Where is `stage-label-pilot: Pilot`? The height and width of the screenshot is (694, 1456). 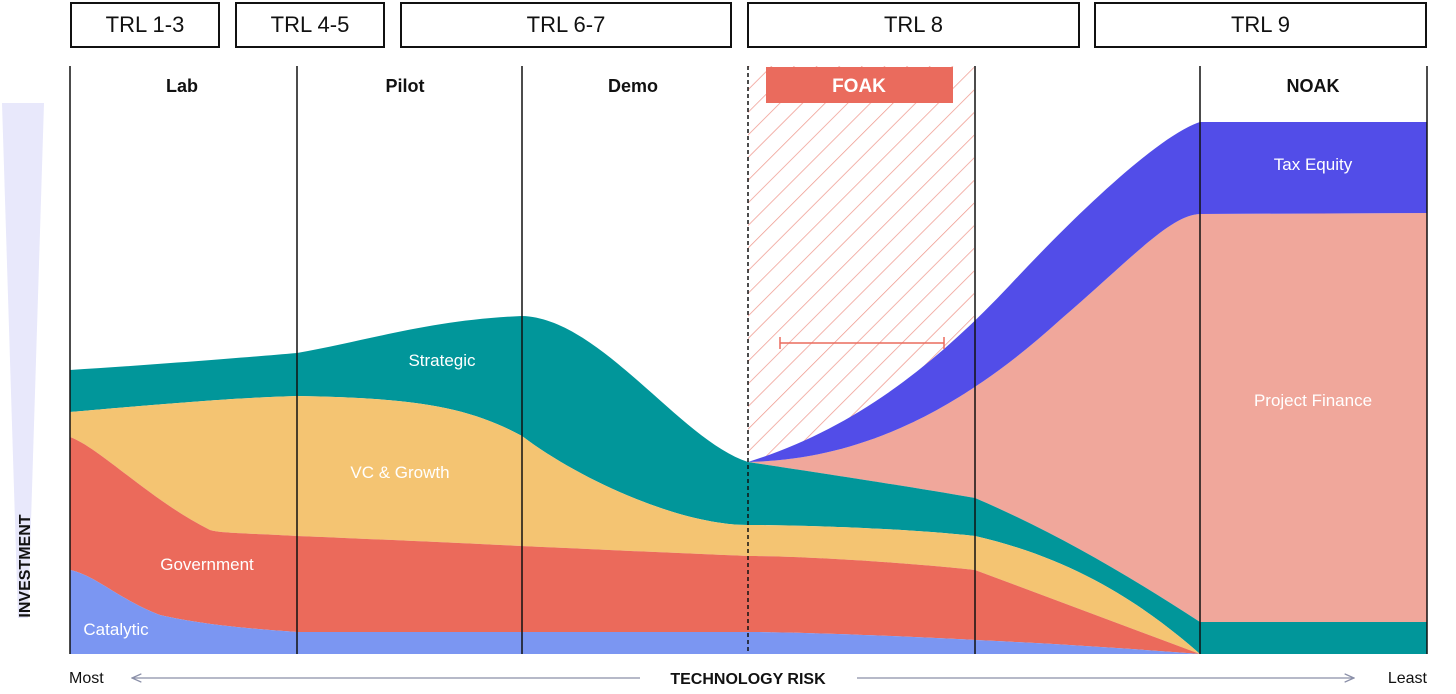
stage-label-pilot: Pilot is located at coordinates (405, 86).